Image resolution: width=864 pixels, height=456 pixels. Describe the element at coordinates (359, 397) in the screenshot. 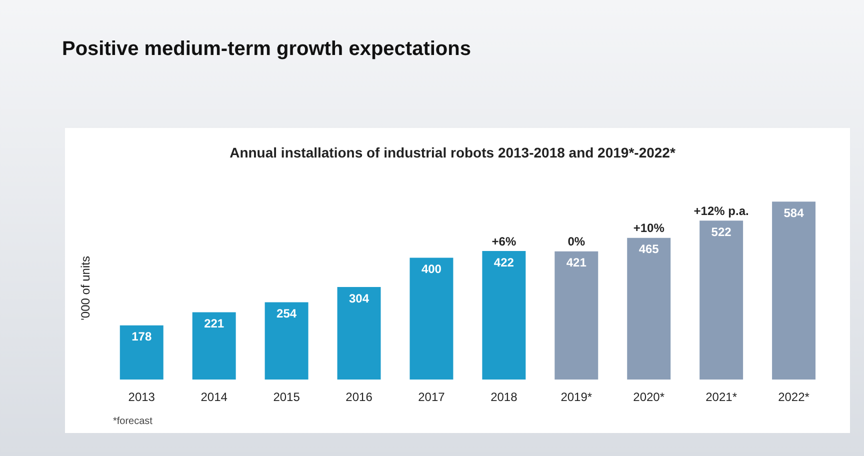

I see `x-tick-label: 2016` at that location.